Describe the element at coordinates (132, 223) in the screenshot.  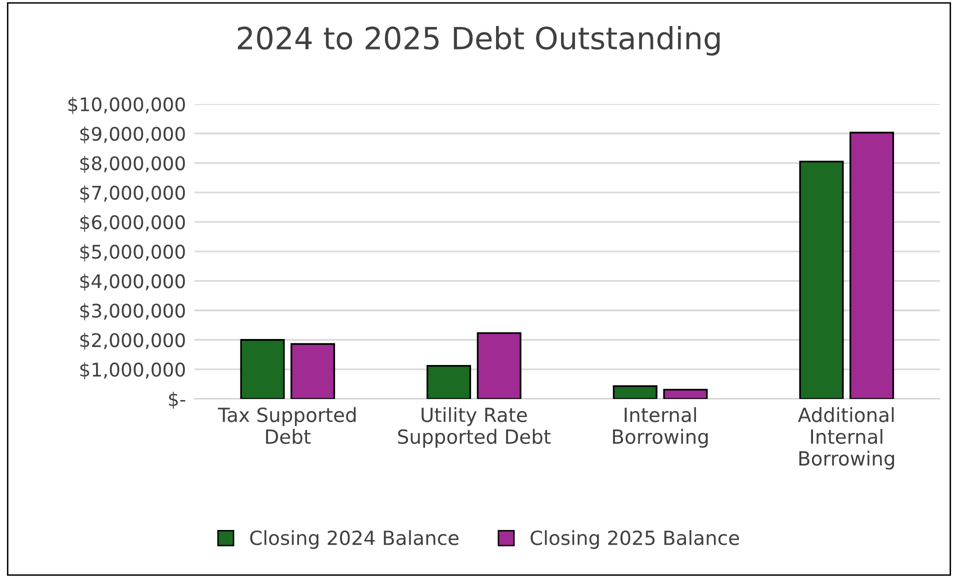
I see `y-tick-label: $6,000,000` at that location.